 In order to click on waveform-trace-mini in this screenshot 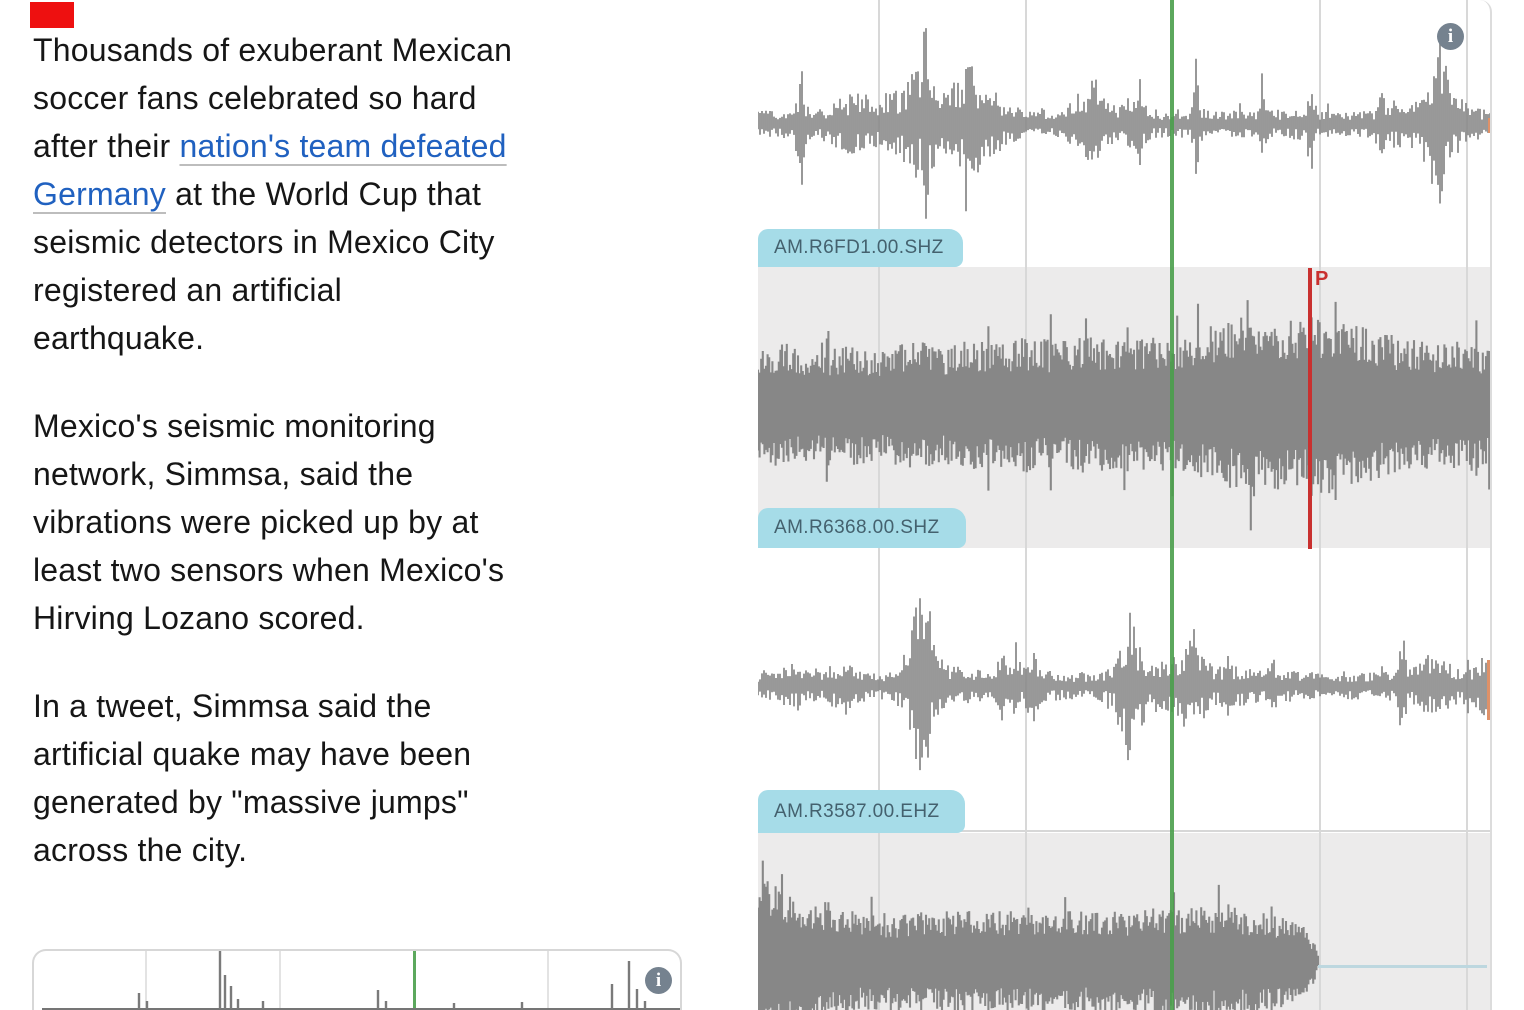, I will do `click(392, 980)`.